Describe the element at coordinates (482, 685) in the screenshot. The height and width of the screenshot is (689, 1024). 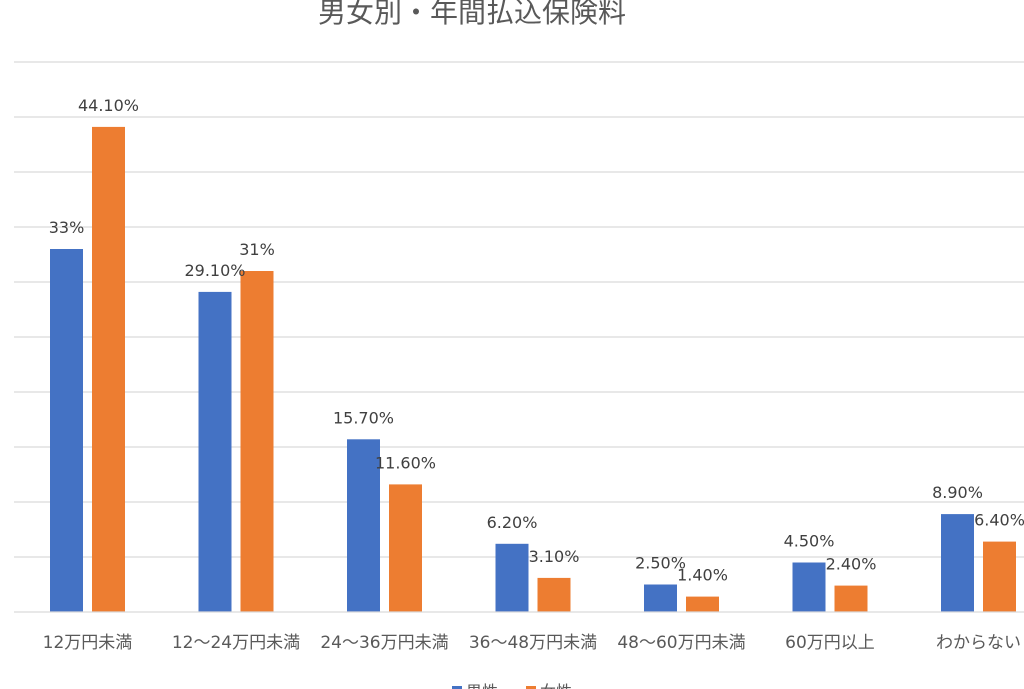
I see `legend-label: 男性` at that location.